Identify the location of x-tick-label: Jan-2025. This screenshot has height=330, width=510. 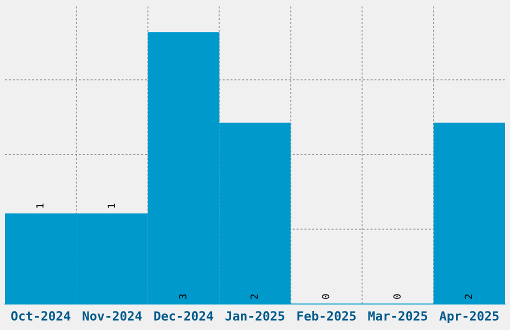
(255, 316).